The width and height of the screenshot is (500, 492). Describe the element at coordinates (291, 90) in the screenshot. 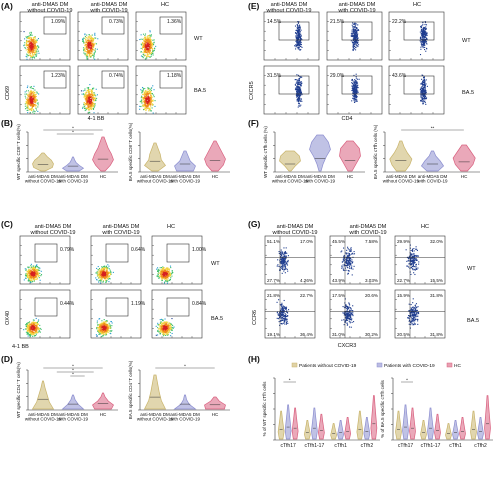

I see `panelE-plot-r1c0` at that location.